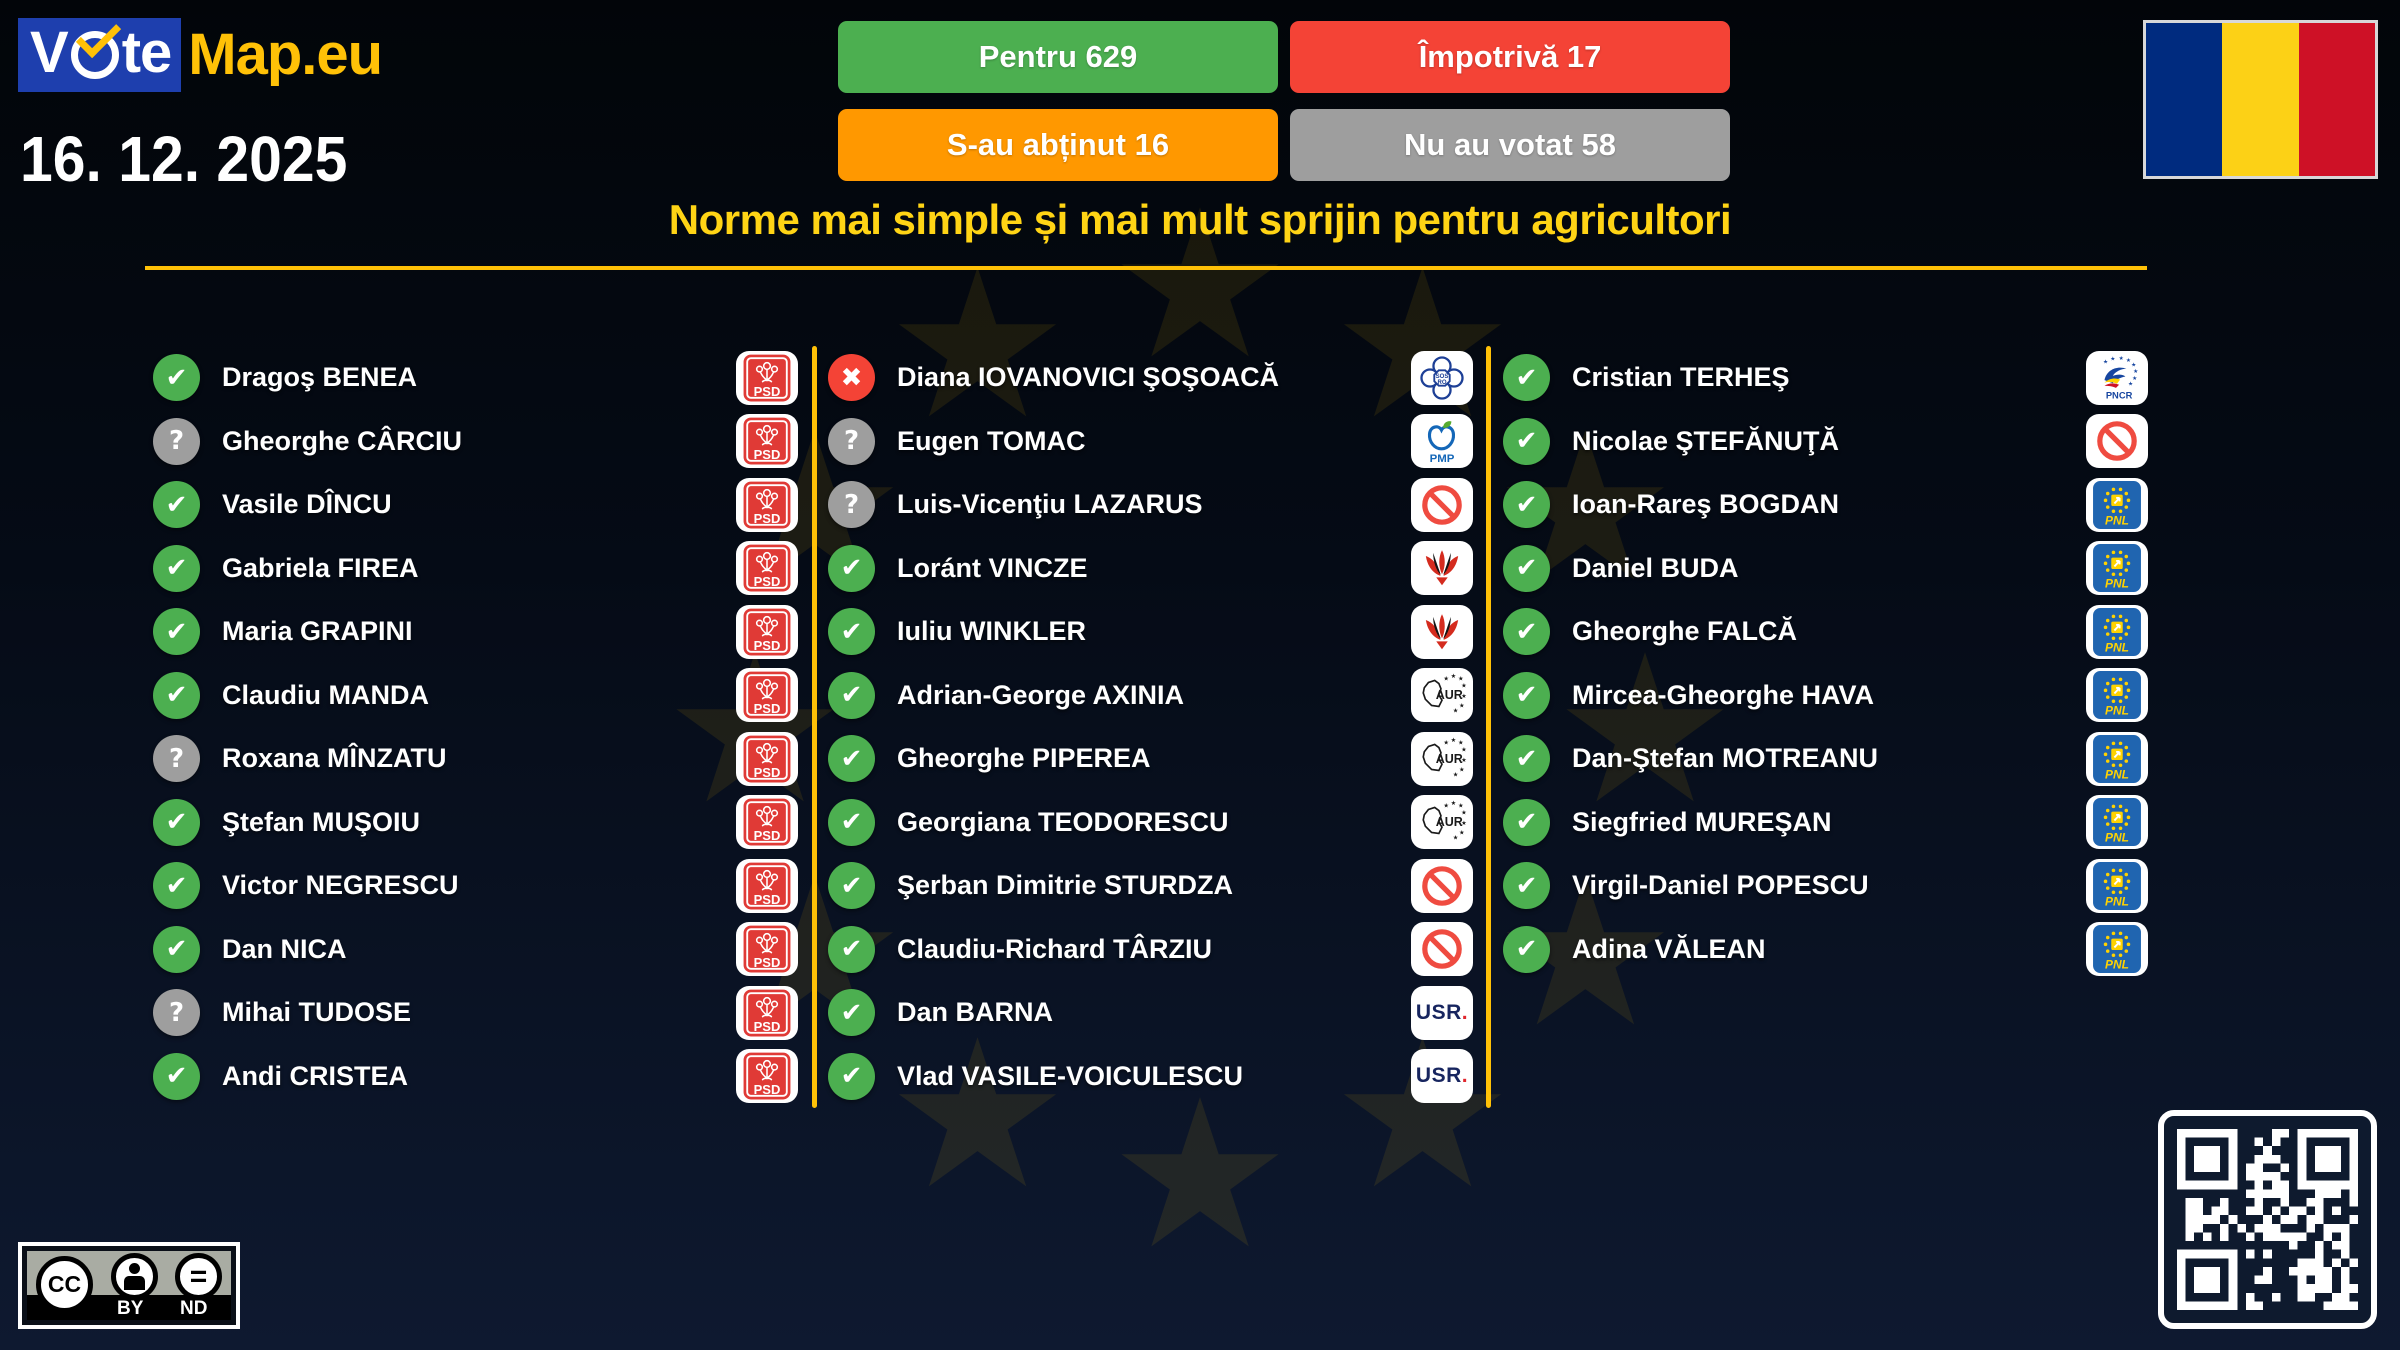 This screenshot has width=2400, height=1350. I want to click on svg-text: PNL, so click(2117, 647).